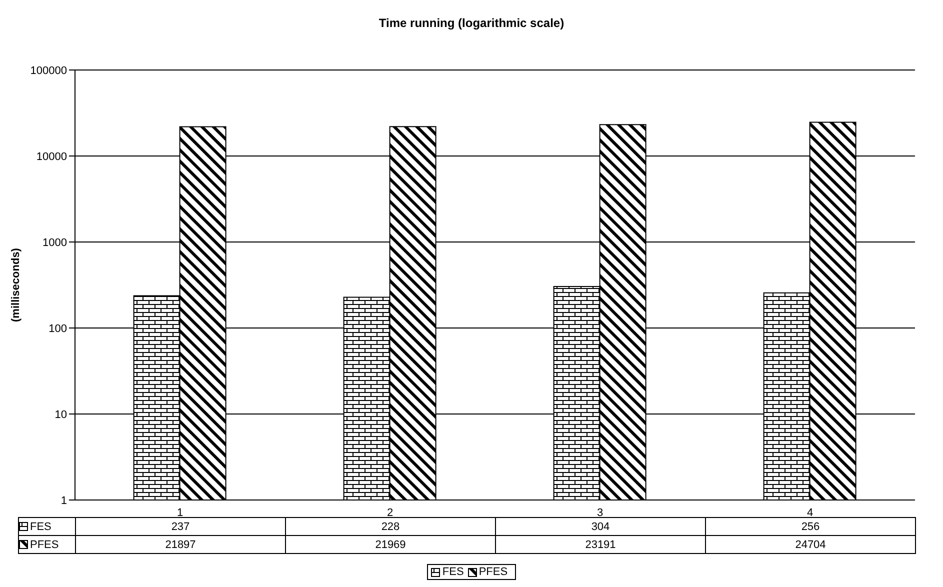  I want to click on data-label: 256, so click(811, 527).